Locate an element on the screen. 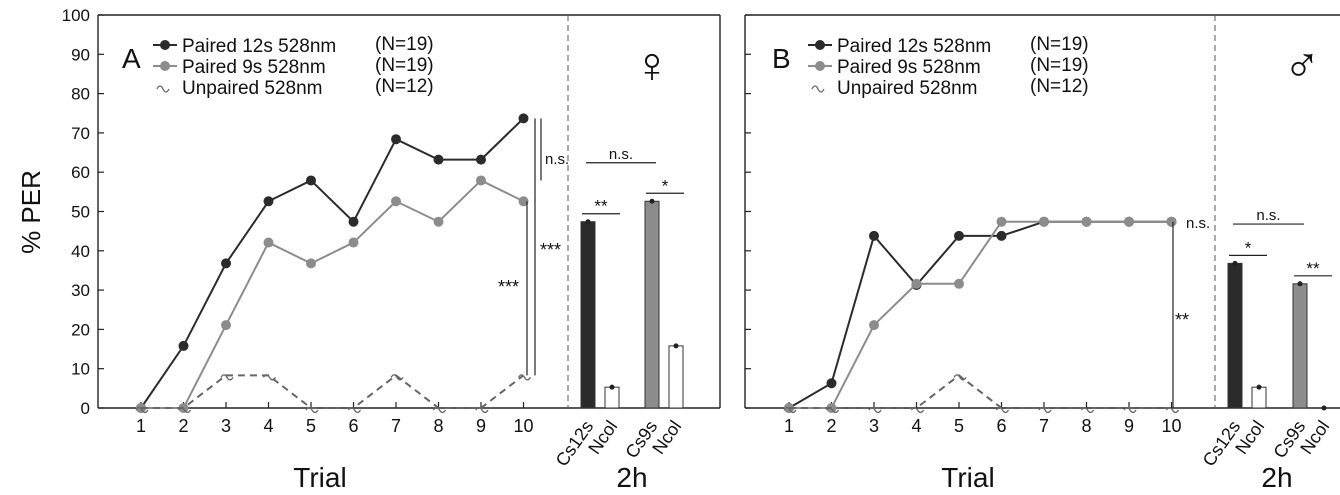  panel-b-bars-group-title: 2h is located at coordinates (1276, 477).